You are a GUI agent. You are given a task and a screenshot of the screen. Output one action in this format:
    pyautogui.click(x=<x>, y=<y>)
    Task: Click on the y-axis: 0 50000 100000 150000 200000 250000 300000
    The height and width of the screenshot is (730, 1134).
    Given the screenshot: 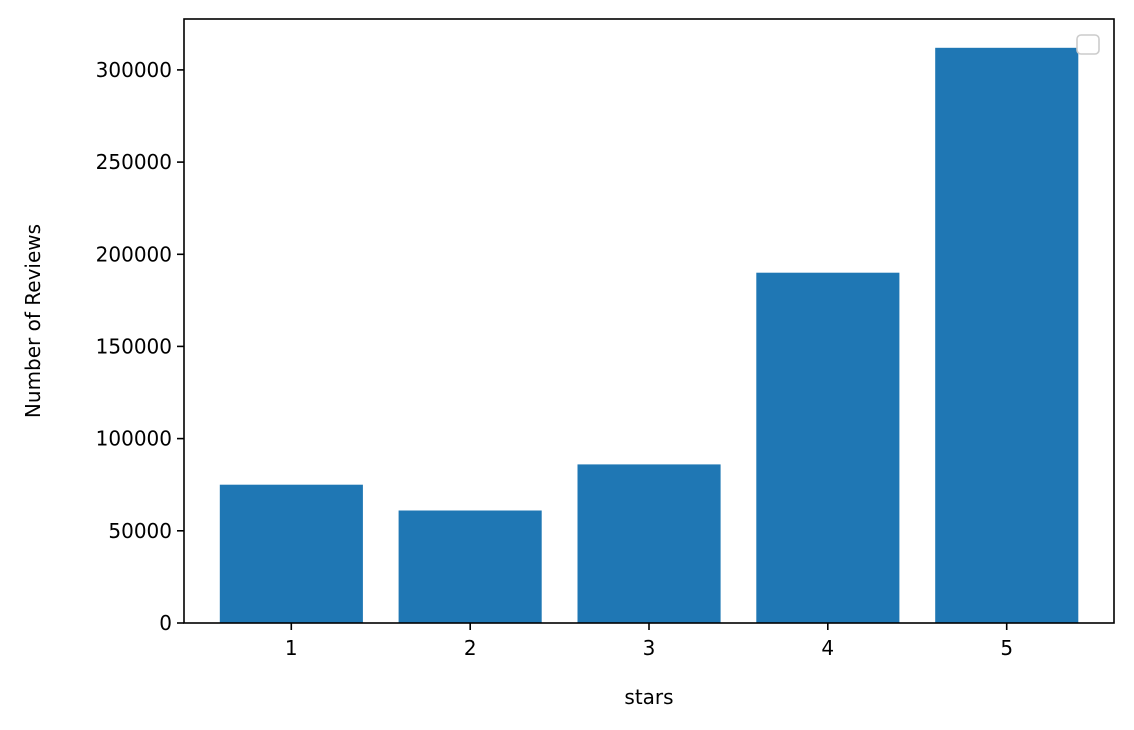 What is the action you would take?
    pyautogui.click(x=140, y=346)
    